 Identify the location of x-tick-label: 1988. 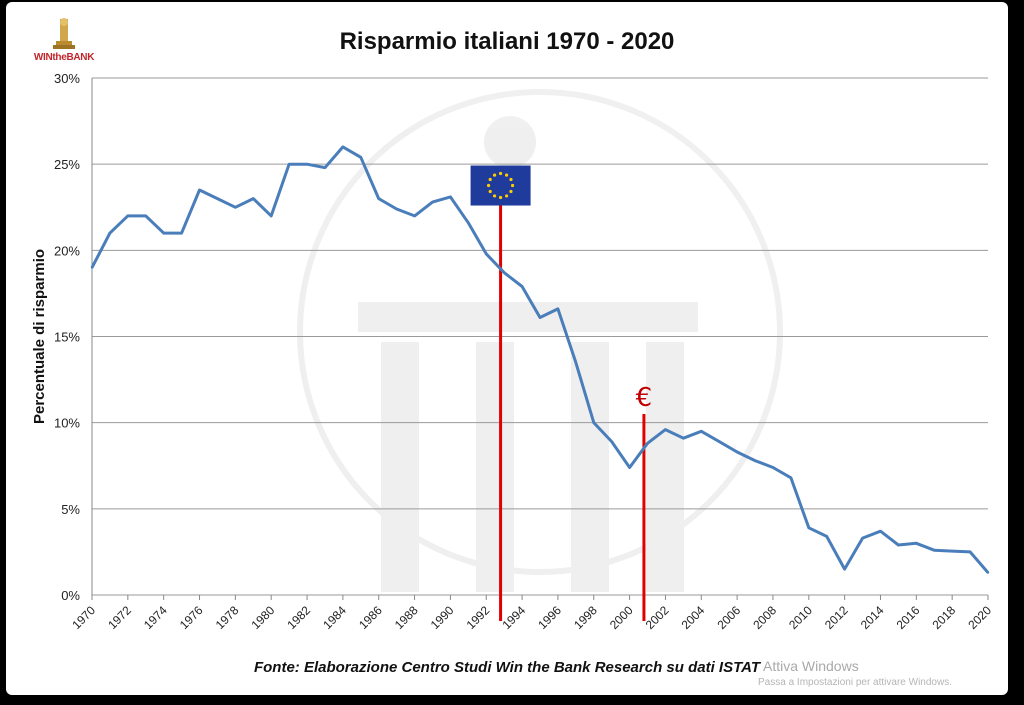
(406, 617).